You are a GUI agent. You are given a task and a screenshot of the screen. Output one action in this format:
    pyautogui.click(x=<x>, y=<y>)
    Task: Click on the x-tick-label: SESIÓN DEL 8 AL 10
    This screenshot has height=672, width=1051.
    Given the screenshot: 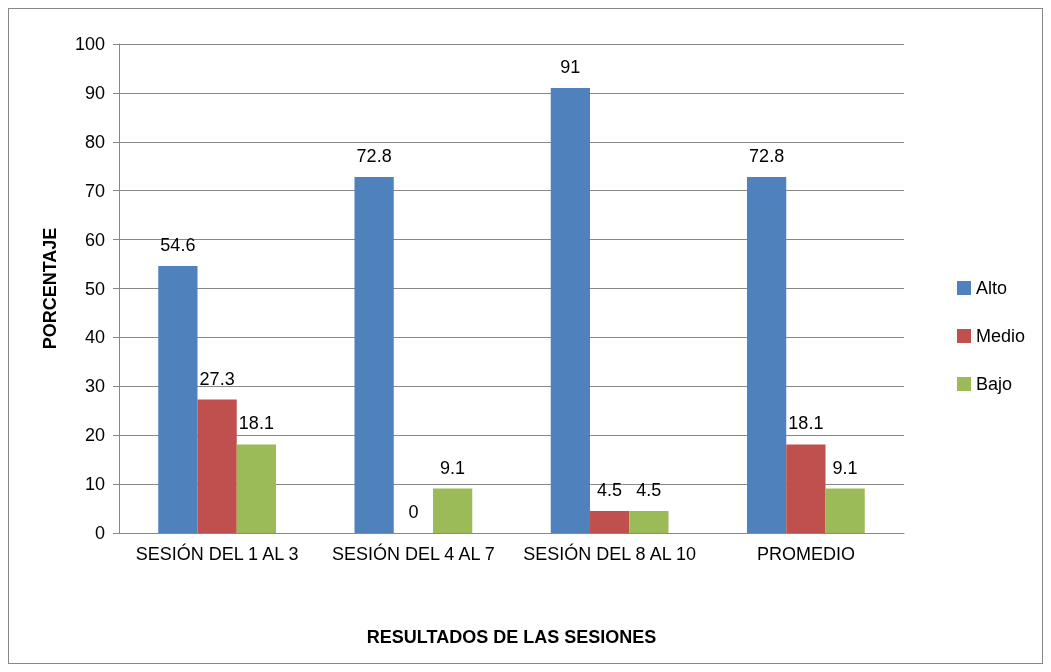 What is the action you would take?
    pyautogui.click(x=610, y=553)
    